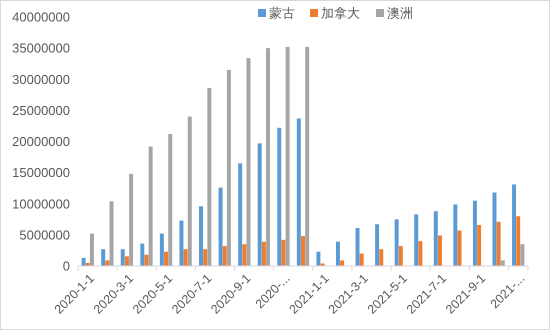 The width and height of the screenshot is (550, 330). Describe the element at coordinates (41, 48) in the screenshot. I see `y-tick-label: 35000000` at that location.